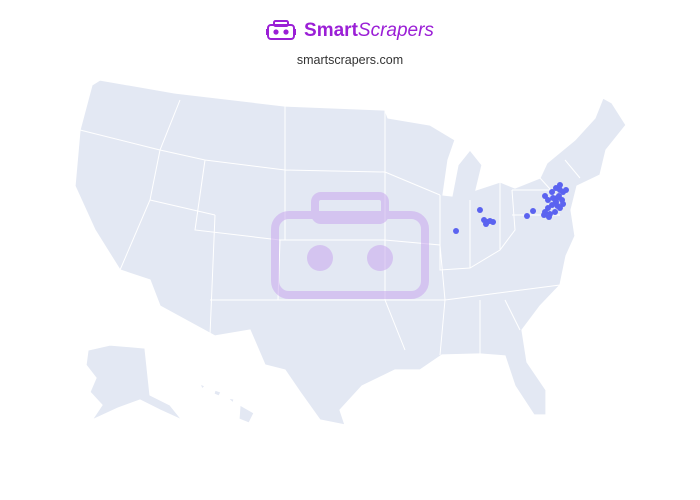 This screenshot has height=500, width=700. What do you see at coordinates (395, 30) in the screenshot?
I see `brand-name-italic: Scrapers` at bounding box center [395, 30].